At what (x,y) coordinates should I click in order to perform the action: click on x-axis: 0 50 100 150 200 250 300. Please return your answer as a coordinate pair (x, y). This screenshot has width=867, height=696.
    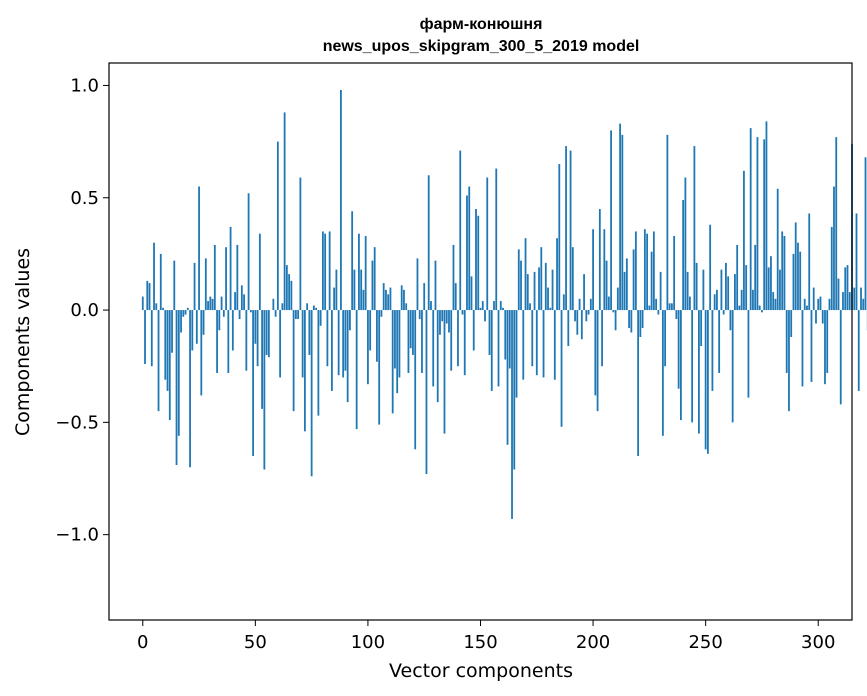
    Looking at the image, I should click on (486, 636).